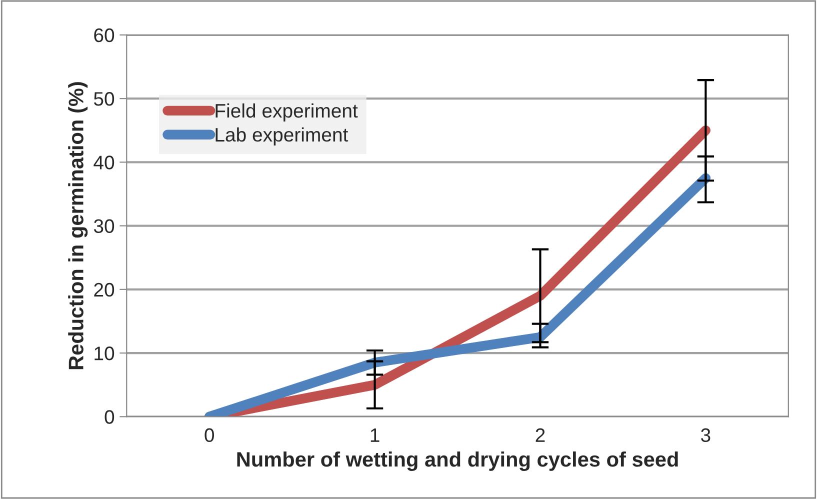 The width and height of the screenshot is (817, 499). What do you see at coordinates (104, 289) in the screenshot?
I see `y-tick-label: 20` at bounding box center [104, 289].